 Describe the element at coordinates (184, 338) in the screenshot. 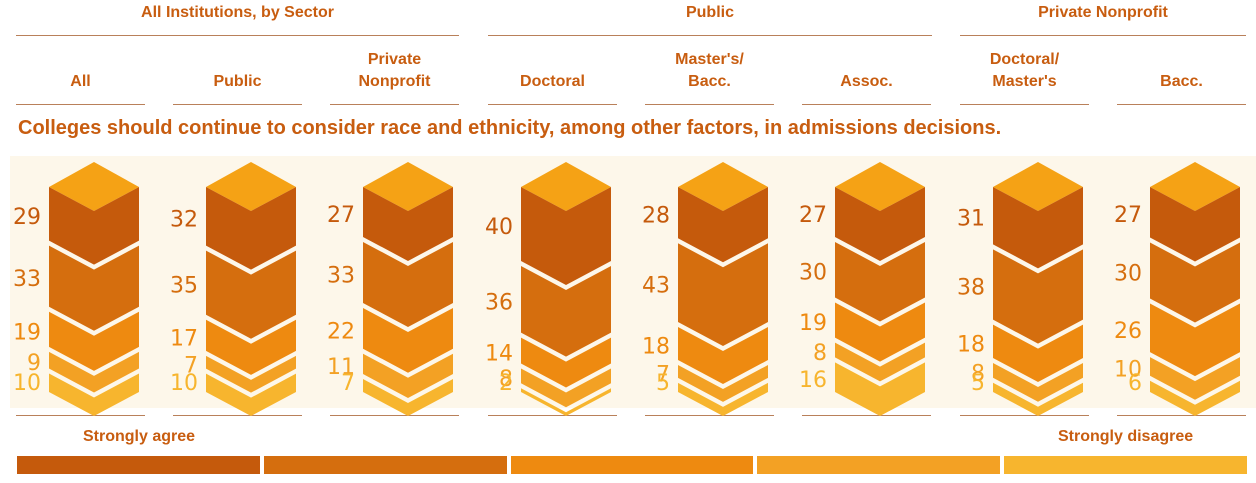

I see `value-label: 17` at that location.